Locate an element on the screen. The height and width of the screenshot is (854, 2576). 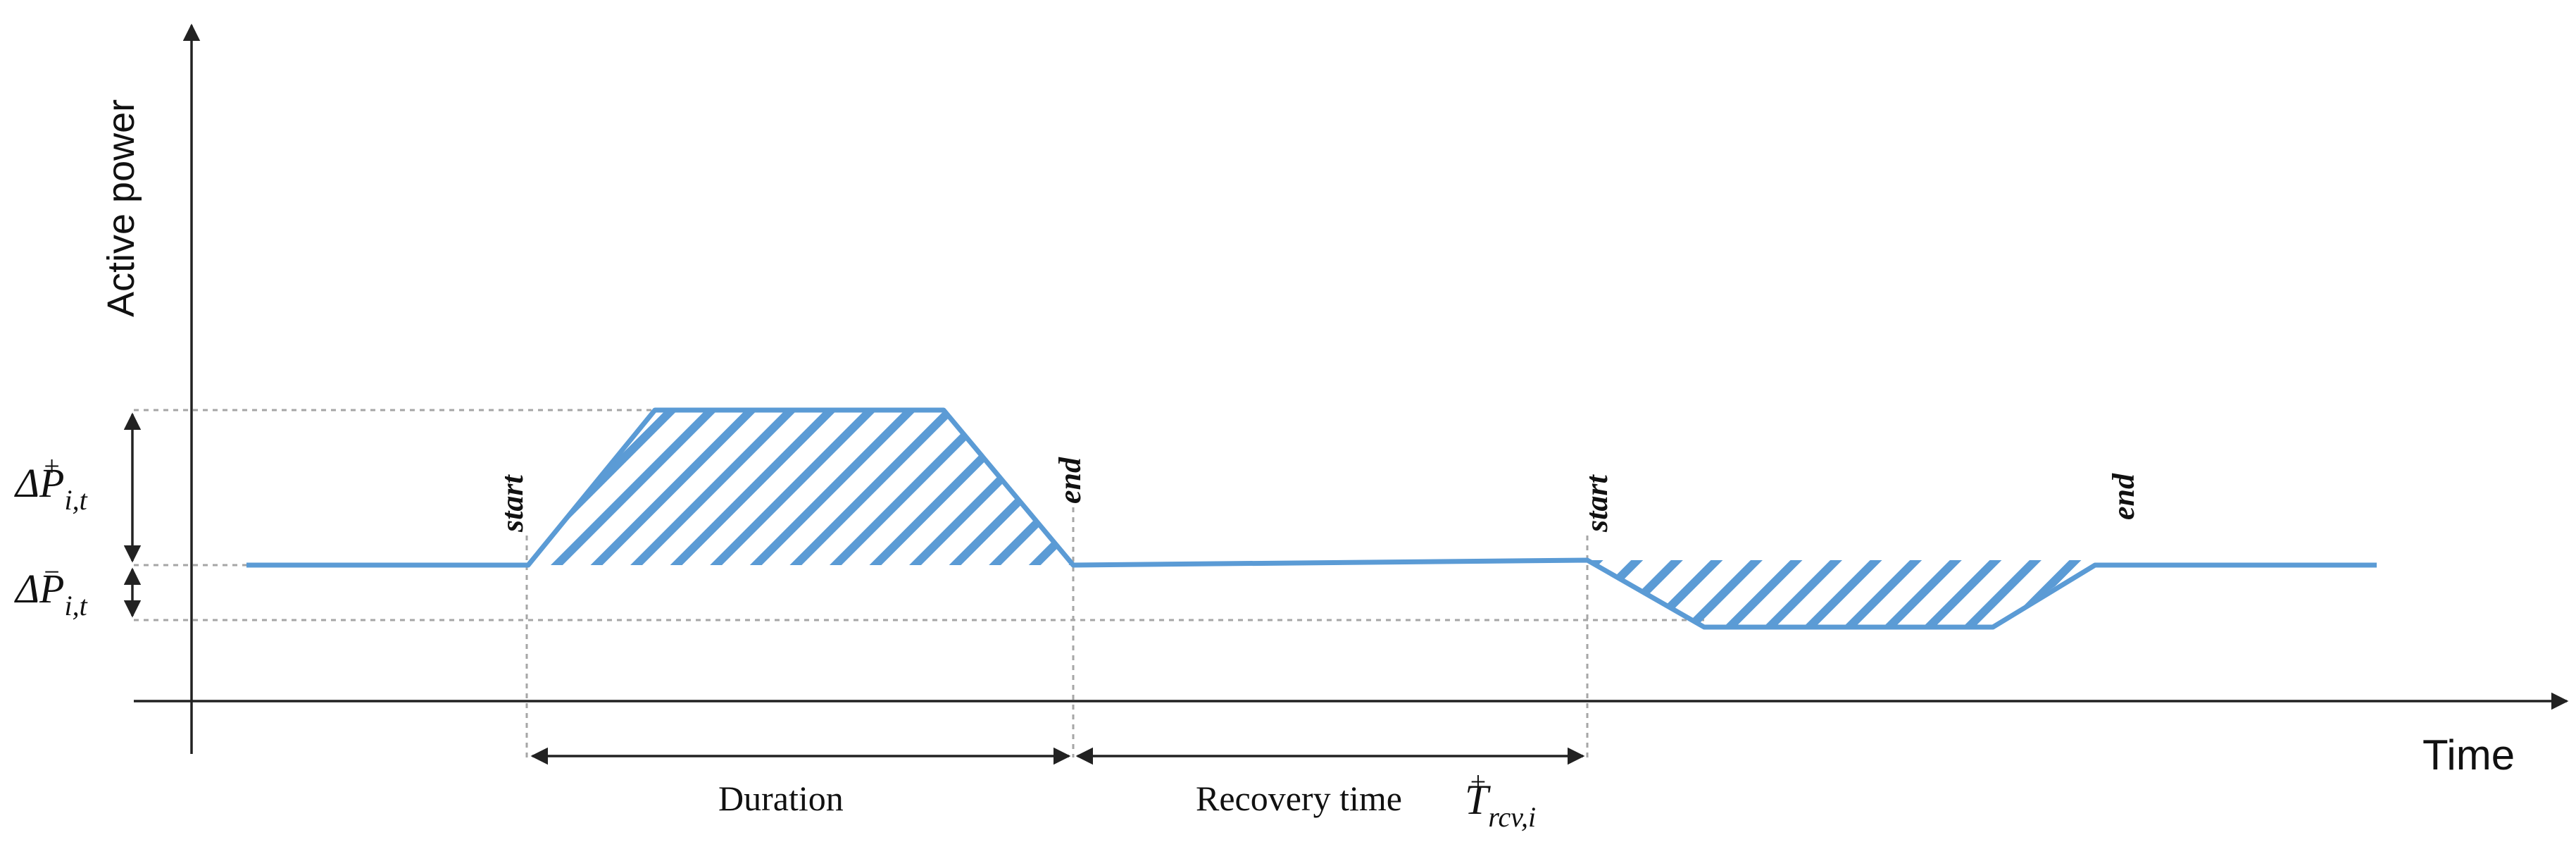
delta-down-label: ΔPi,t− is located at coordinates (51, 589).